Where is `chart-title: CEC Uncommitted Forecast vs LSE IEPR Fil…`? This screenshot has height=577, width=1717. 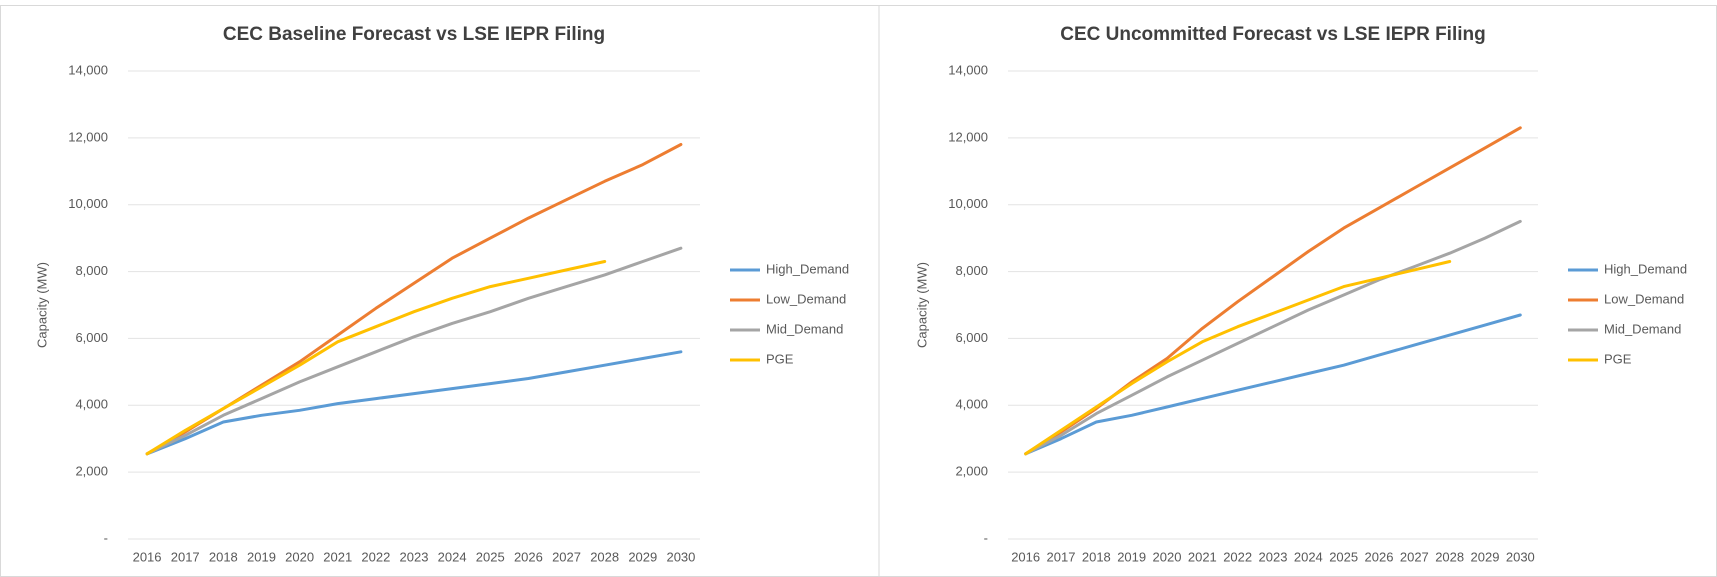 chart-title: CEC Uncommitted Forecast vs LSE IEPR Fil… is located at coordinates (1272, 34).